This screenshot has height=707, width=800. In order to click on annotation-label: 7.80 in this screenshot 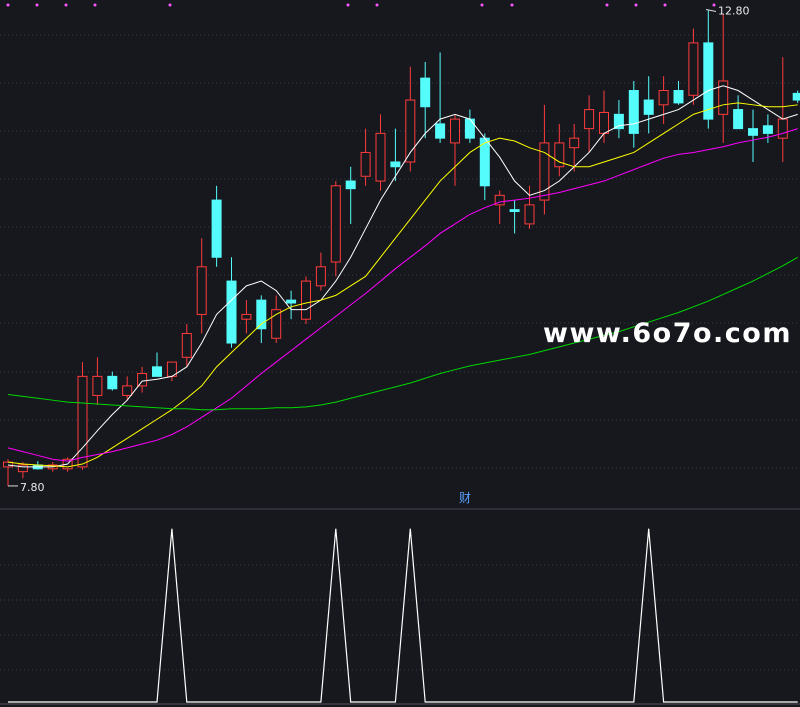, I will do `click(32, 487)`.